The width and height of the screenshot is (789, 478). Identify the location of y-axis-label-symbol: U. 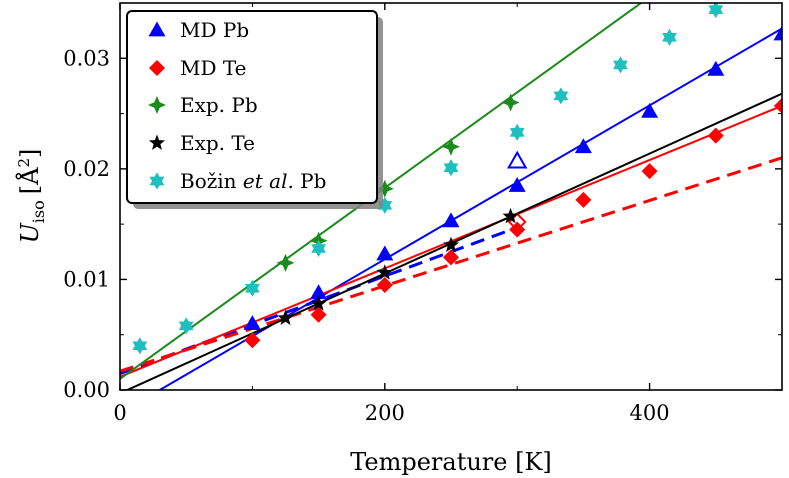
(30, 232).